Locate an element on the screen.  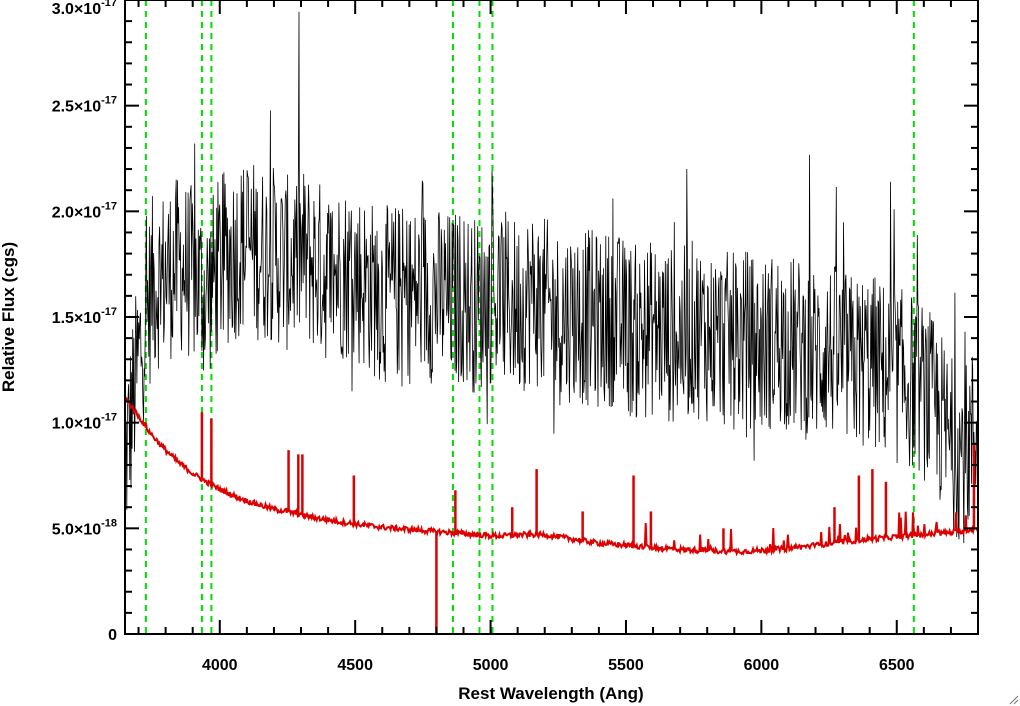
y-tick-label-0: 0 is located at coordinates (112, 635).